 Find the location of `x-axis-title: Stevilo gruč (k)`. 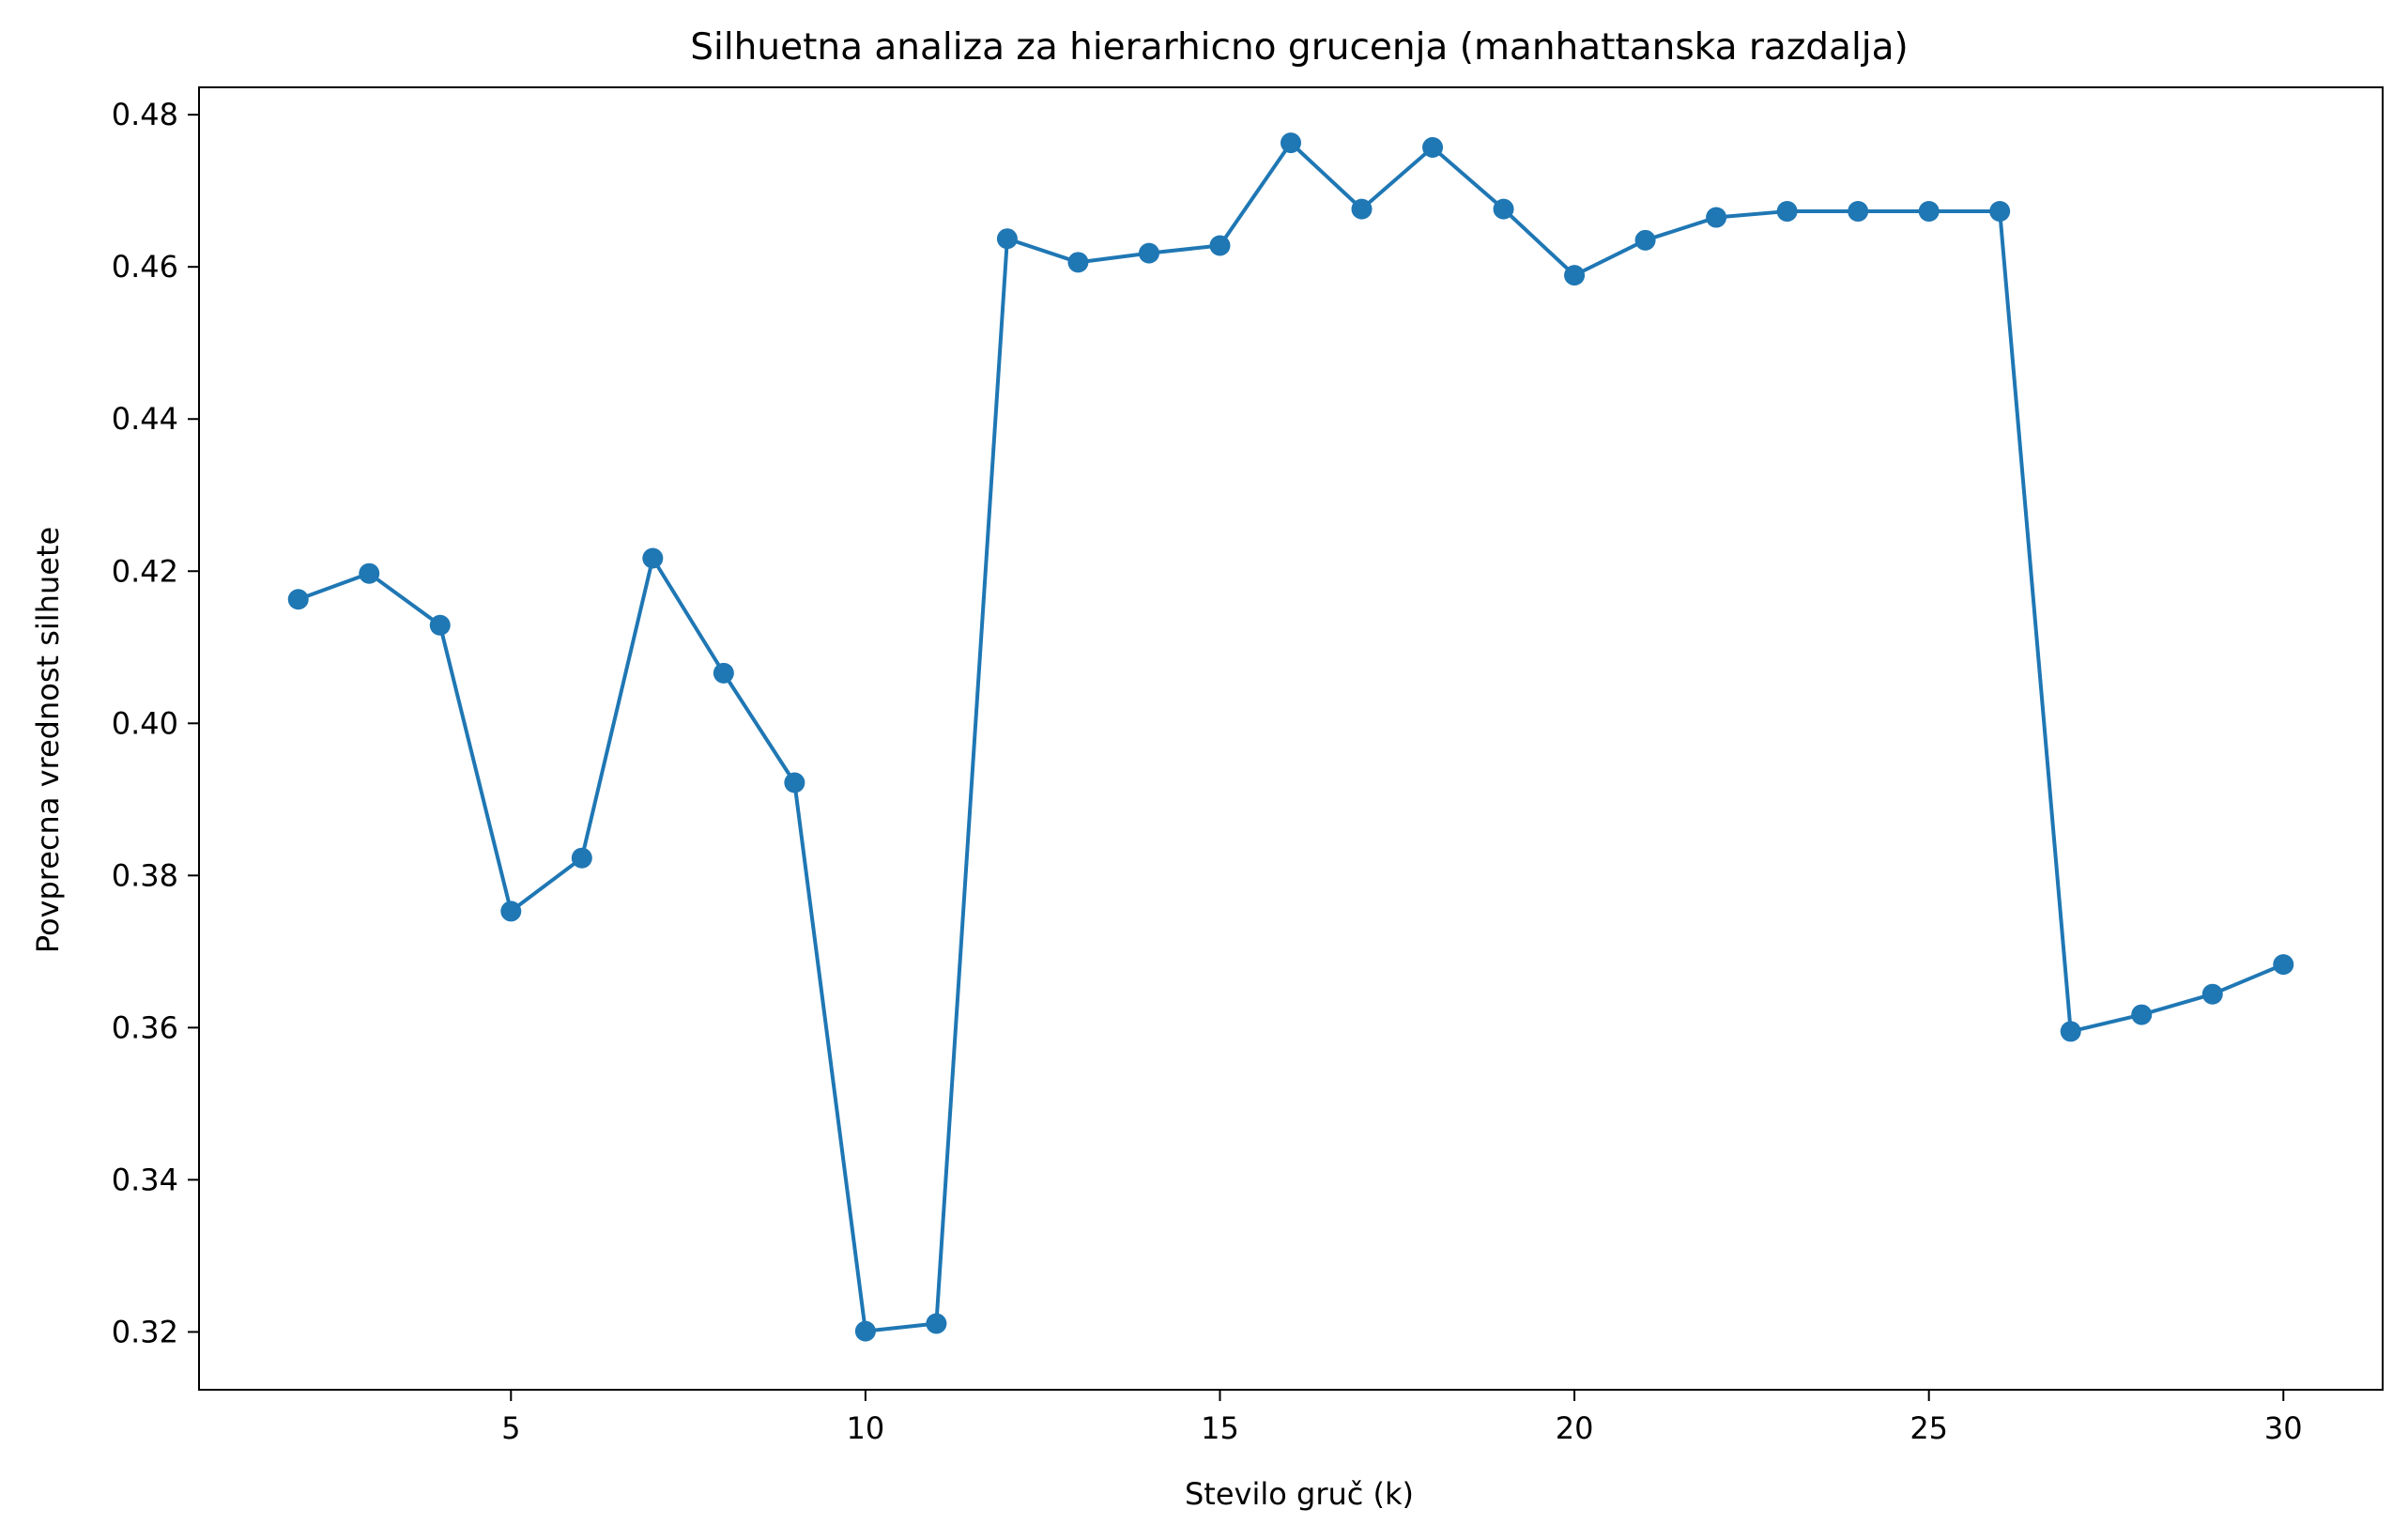

x-axis-title: Stevilo gruč (k) is located at coordinates (1299, 1494).